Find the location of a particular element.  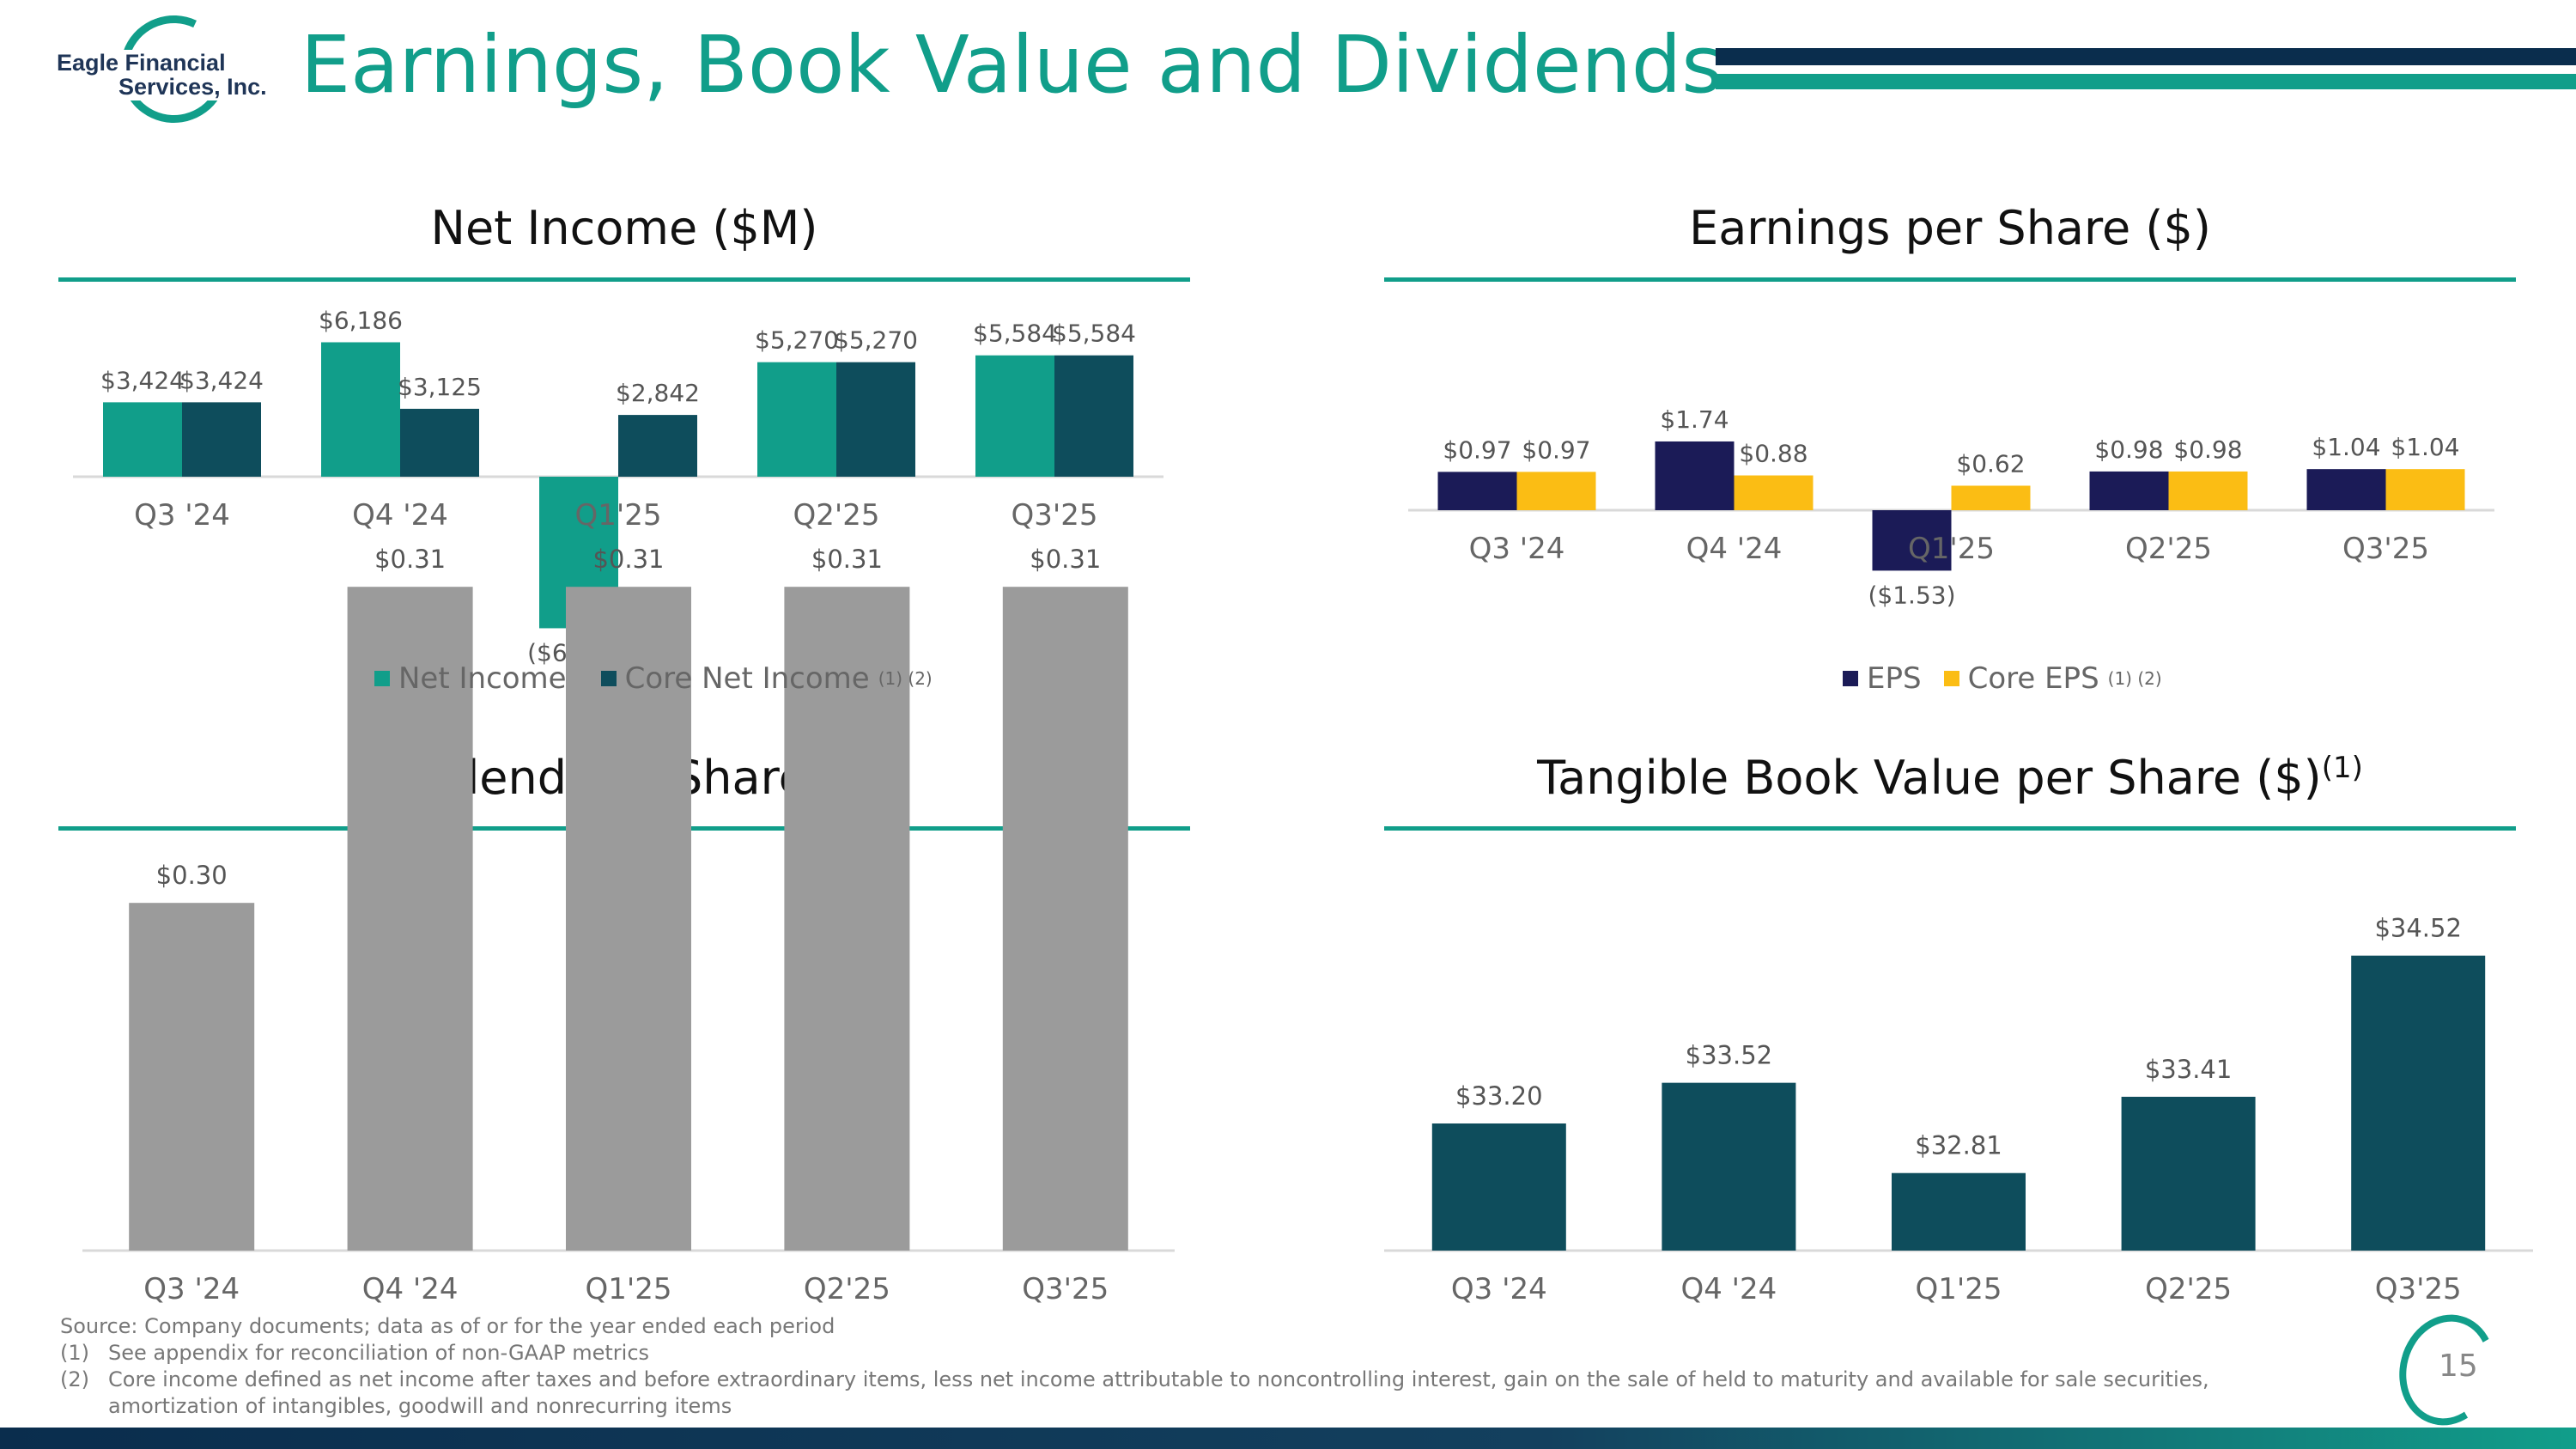

dividend-label-4: $0.31 is located at coordinates (1065, 559).